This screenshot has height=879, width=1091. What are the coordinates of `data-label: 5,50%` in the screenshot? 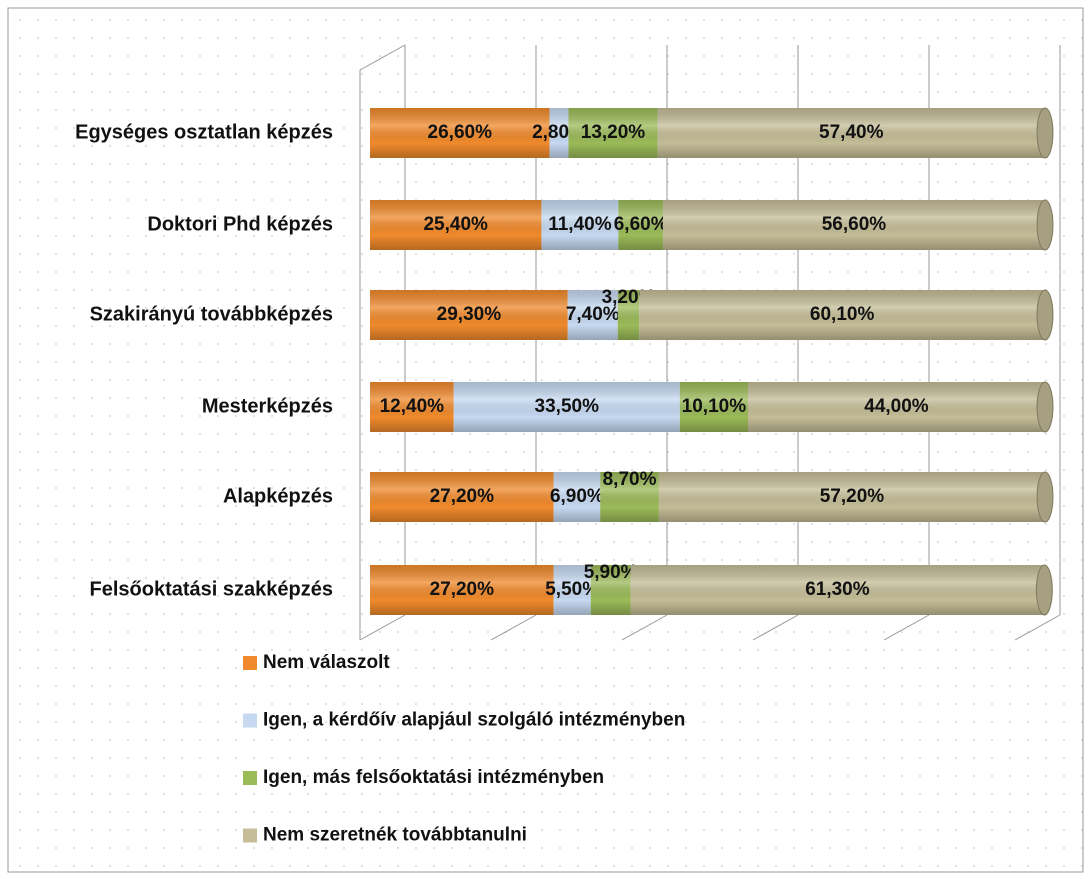 It's located at (572, 589).